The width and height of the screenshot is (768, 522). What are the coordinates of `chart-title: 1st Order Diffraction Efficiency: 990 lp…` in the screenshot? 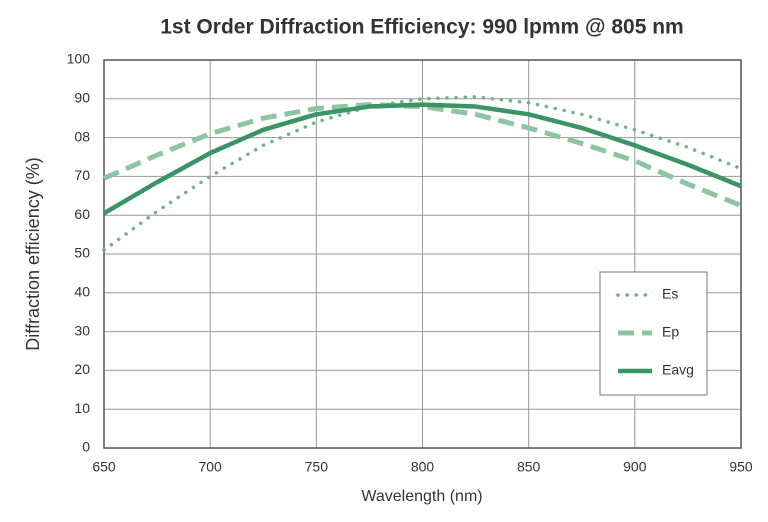 It's located at (421, 27).